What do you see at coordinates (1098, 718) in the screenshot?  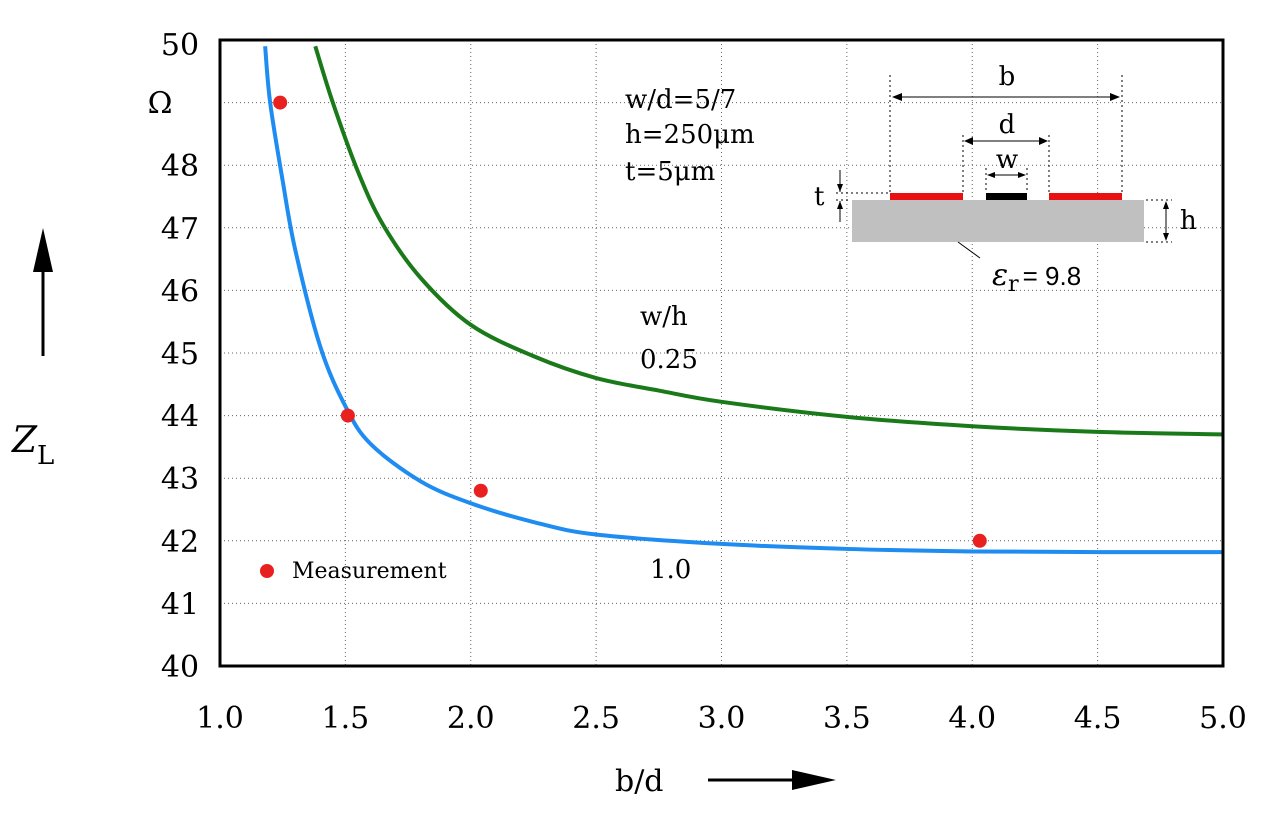 I see `x-tick-label: 4.5` at bounding box center [1098, 718].